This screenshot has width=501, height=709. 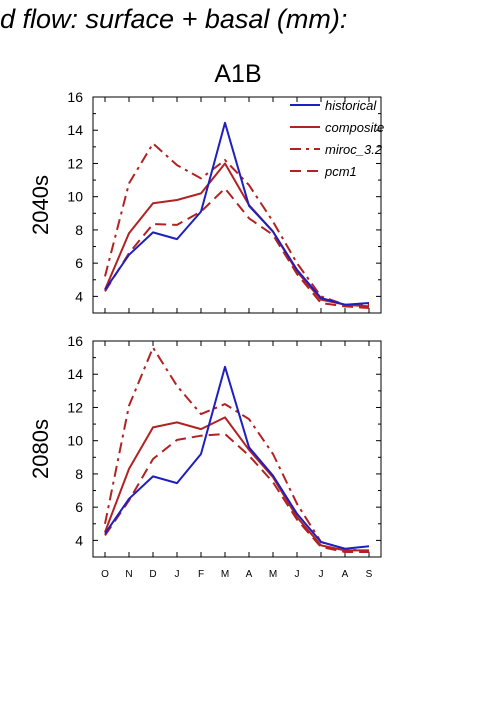 I want to click on figure-title: d flow: surface + basal (mm):, so click(x=174, y=19).